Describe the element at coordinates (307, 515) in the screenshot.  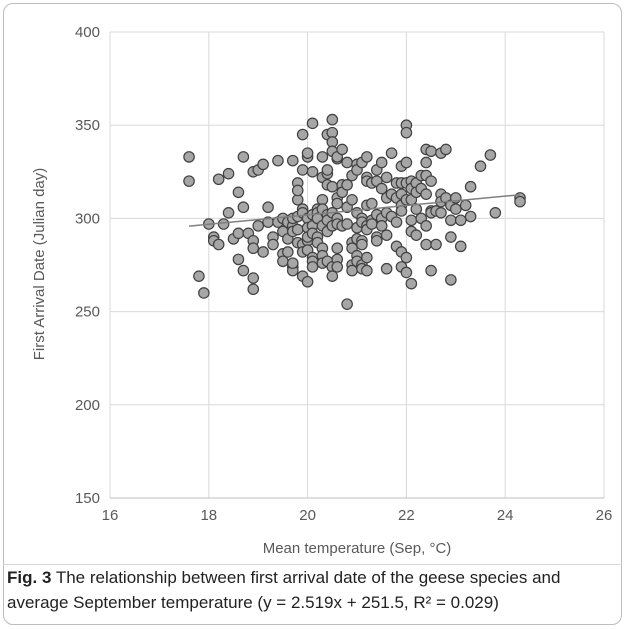
I see `x-tick-20: 20` at that location.